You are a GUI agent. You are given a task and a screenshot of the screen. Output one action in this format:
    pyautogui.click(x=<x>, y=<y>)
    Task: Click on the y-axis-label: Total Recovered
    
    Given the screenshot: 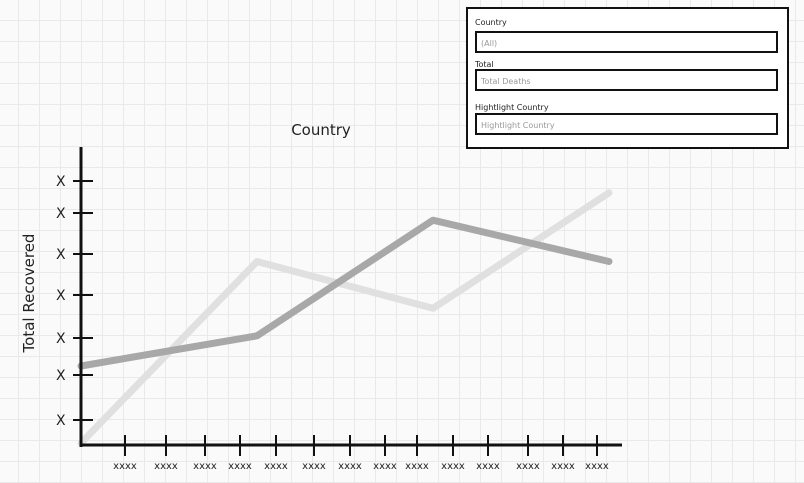 What is the action you would take?
    pyautogui.click(x=29, y=294)
    